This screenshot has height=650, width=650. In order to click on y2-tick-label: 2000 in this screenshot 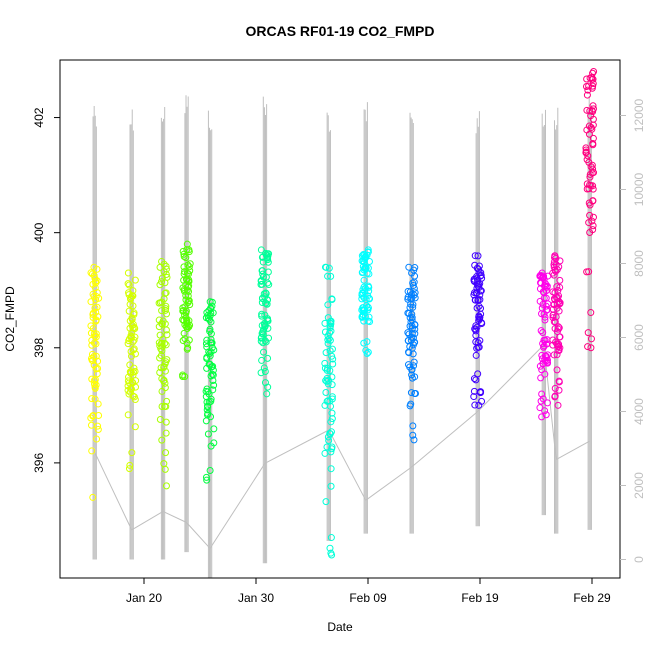, I will do `click(639, 485)`.